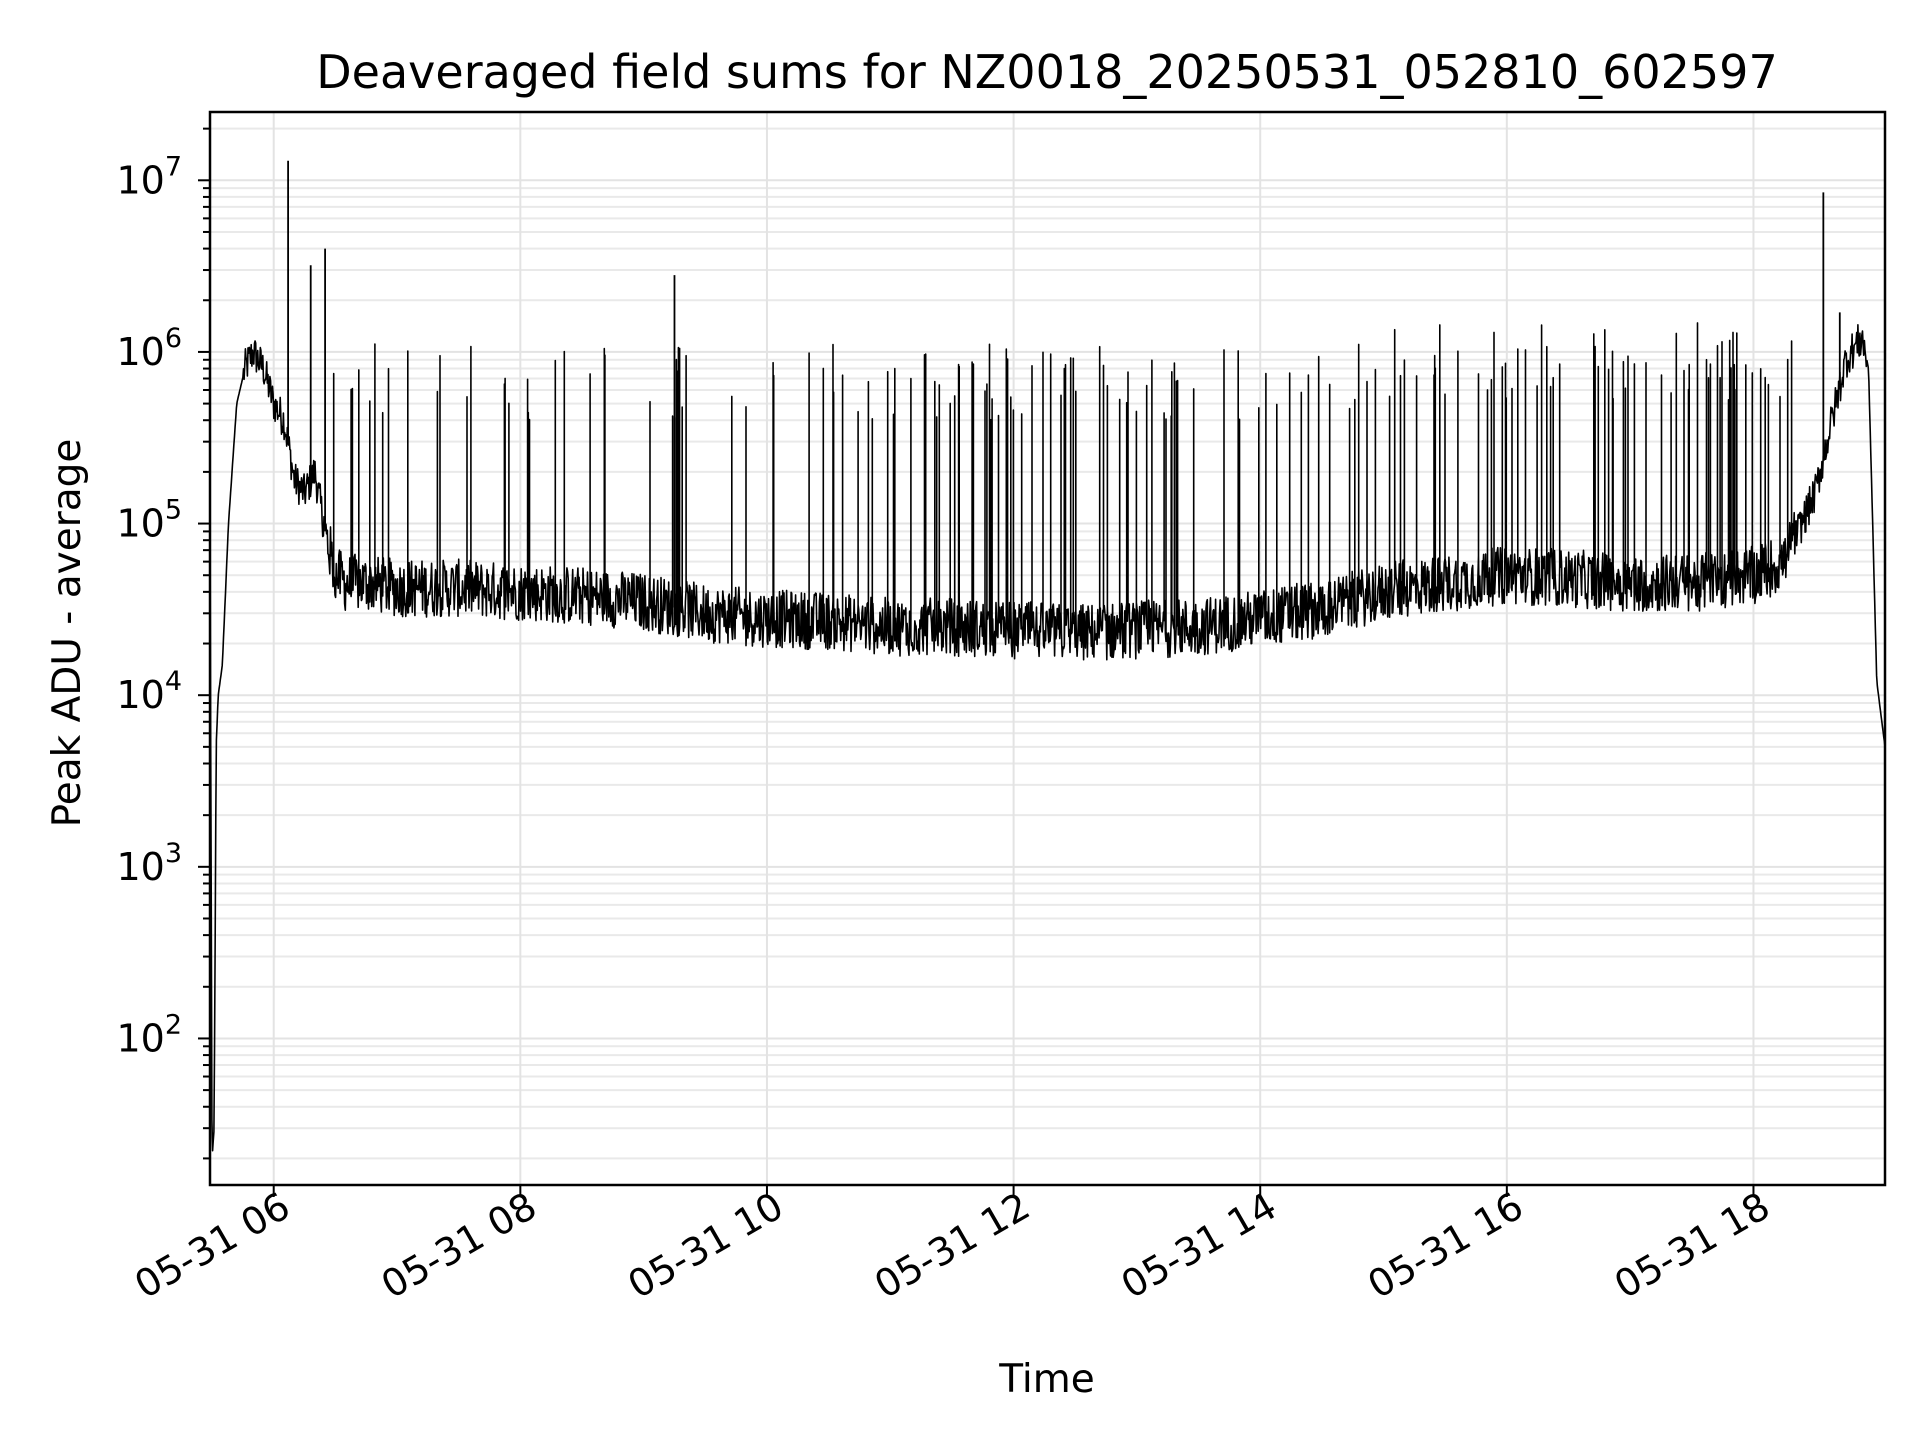  Describe the element at coordinates (149, 691) in the screenshot. I see `y-tick-label: 10⁴` at that location.